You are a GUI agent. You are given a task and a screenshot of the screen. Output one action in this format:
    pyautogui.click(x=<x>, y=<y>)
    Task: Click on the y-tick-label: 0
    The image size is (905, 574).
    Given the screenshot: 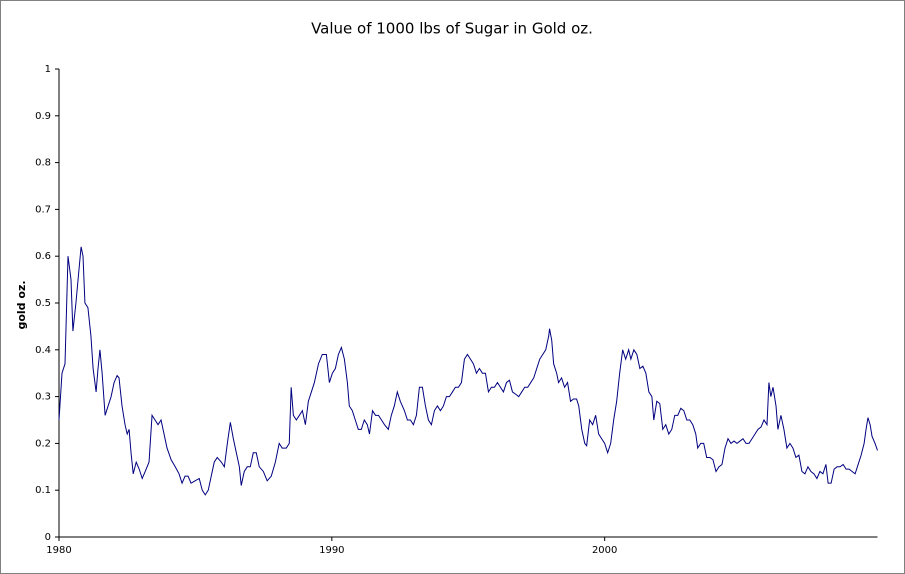 What is the action you would take?
    pyautogui.click(x=48, y=537)
    